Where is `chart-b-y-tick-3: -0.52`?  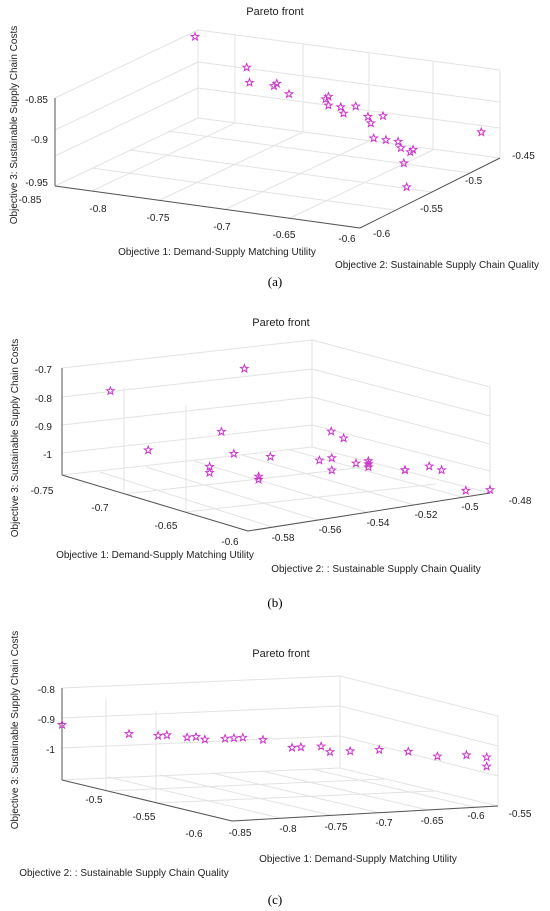
chart-b-y-tick-3: -0.52 is located at coordinates (426, 515).